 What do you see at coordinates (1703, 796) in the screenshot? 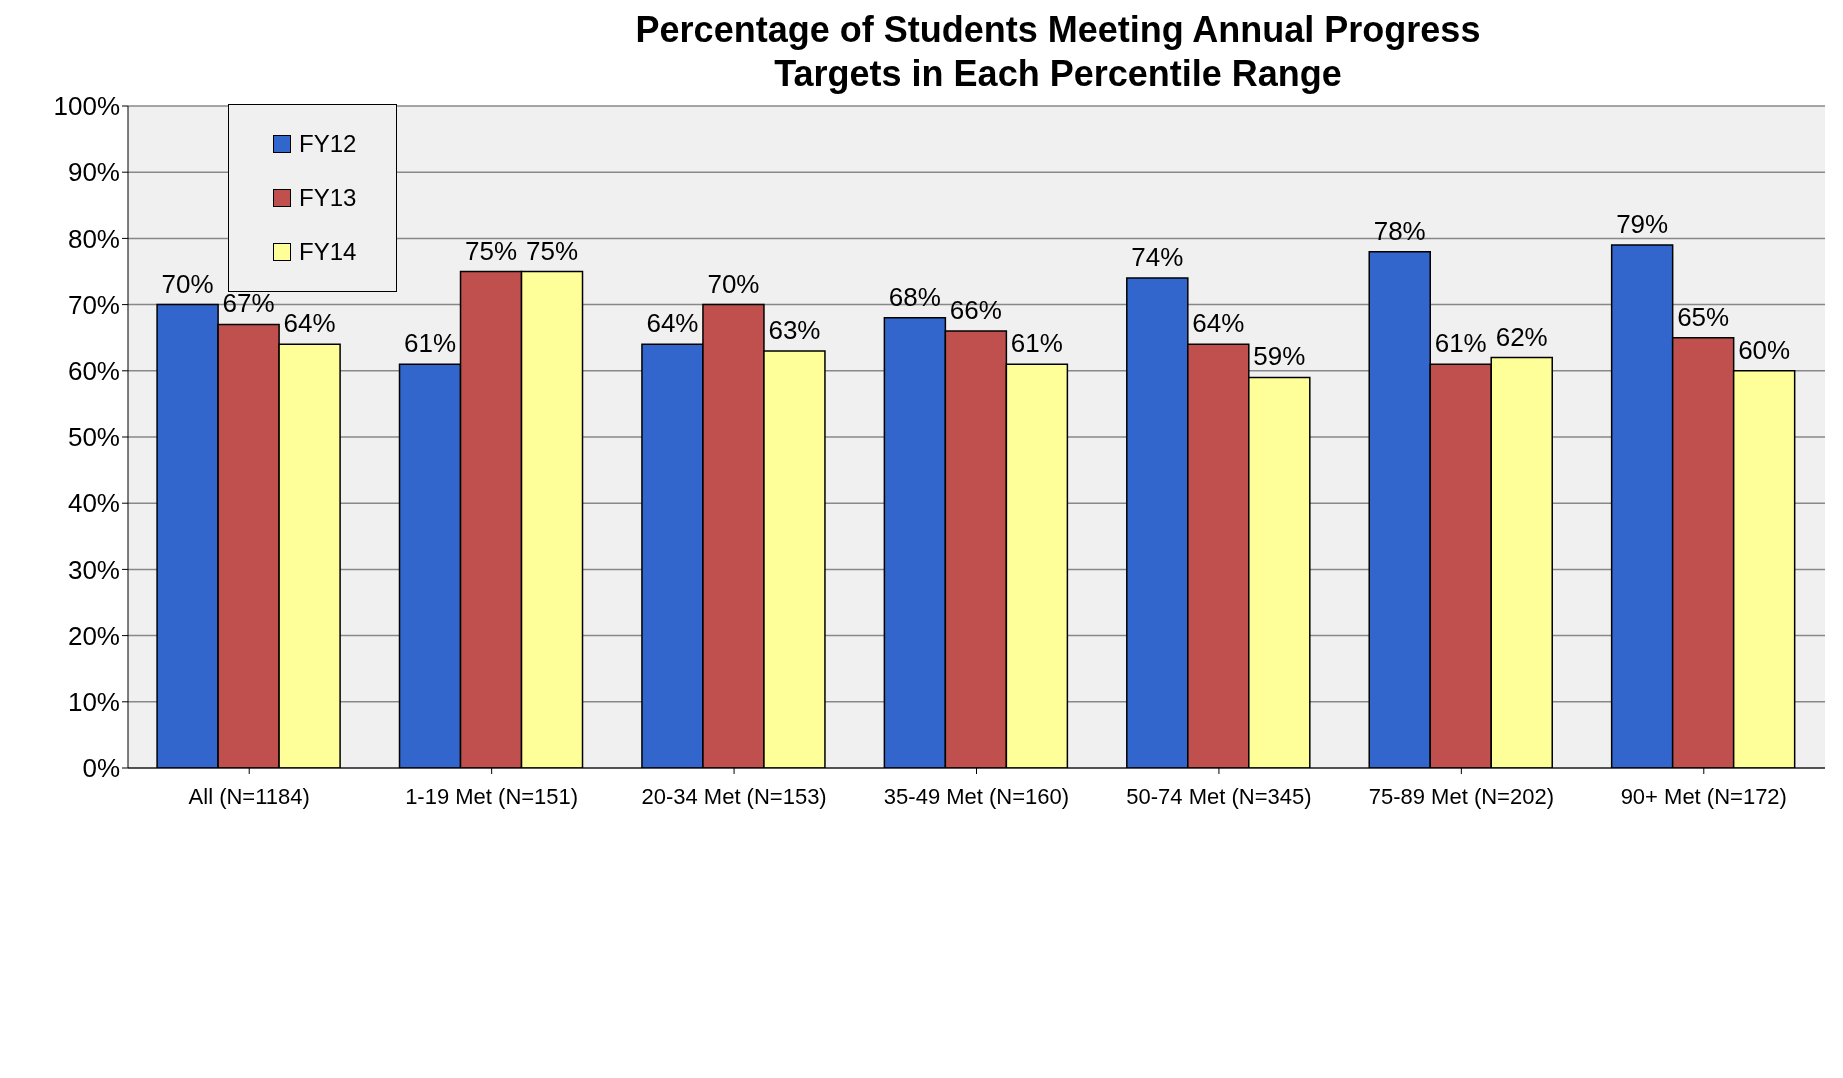
I see `x-tick-label: 90+ Met (N=172)` at bounding box center [1703, 796].